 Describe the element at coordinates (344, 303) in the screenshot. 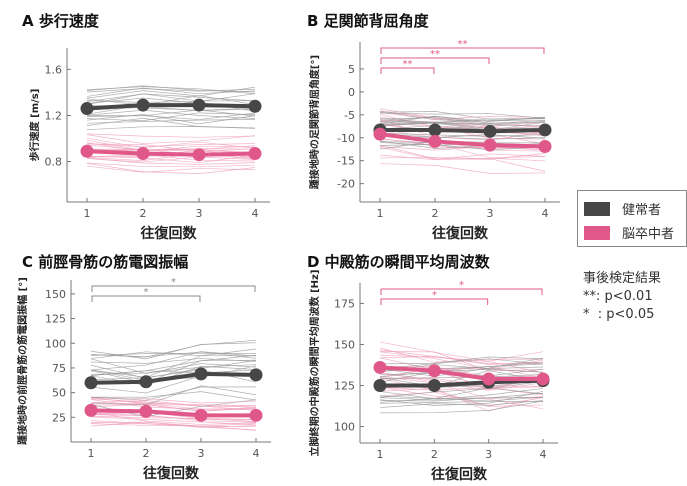

I see `y-tick-label: 175` at that location.